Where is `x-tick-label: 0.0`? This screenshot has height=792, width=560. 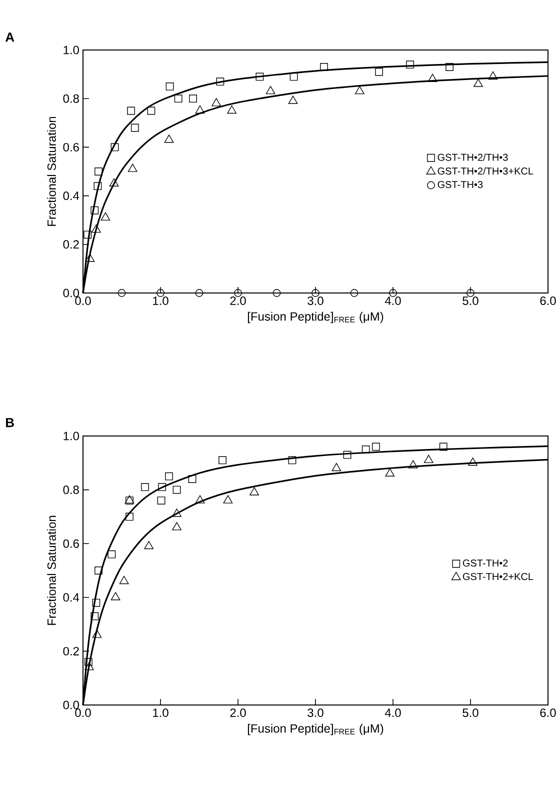
x-tick-label: 0.0 is located at coordinates (83, 713).